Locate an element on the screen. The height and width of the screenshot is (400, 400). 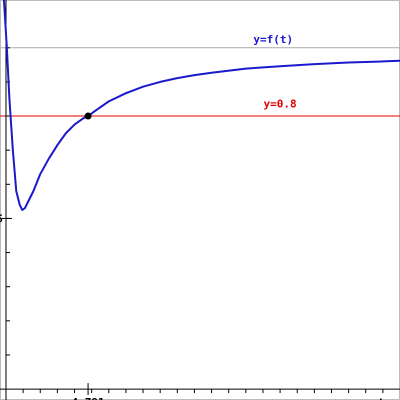
curve-label-f-t: y=f(t) is located at coordinates (273, 39).